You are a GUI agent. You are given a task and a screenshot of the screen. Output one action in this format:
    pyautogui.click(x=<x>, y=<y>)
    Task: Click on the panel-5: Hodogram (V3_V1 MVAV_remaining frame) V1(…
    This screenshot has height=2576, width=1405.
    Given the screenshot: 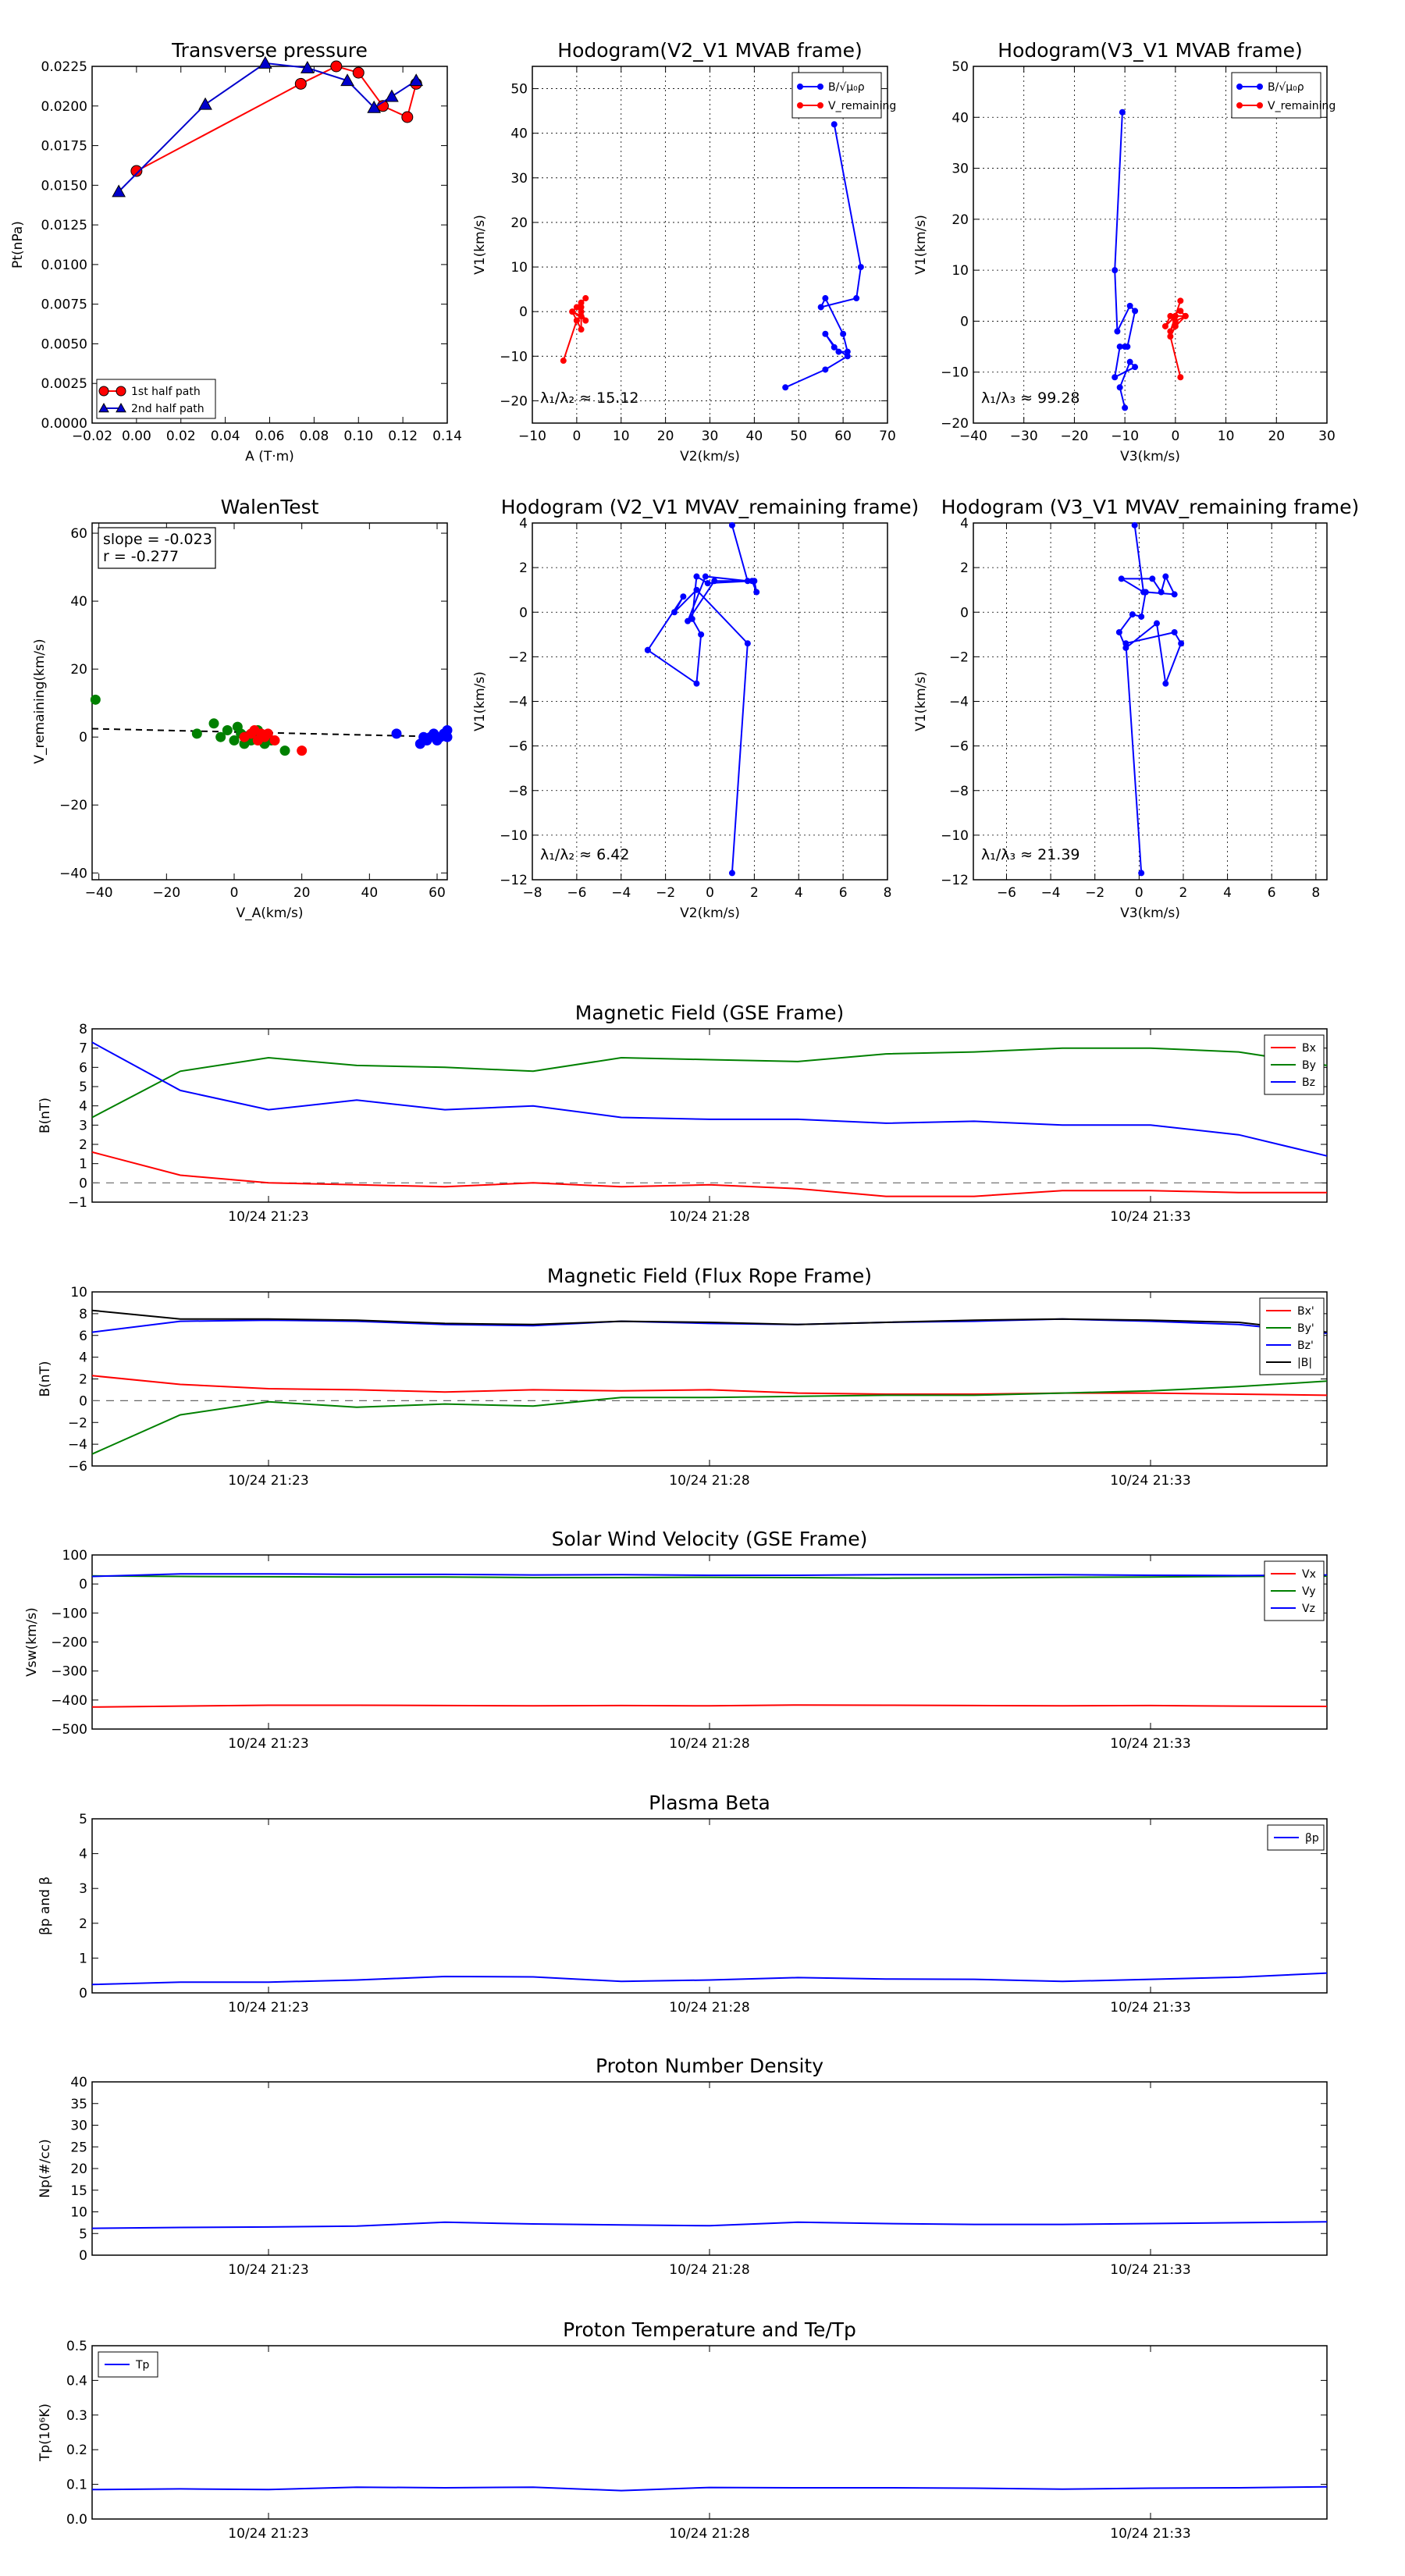 What is the action you would take?
    pyautogui.click(x=1136, y=708)
    